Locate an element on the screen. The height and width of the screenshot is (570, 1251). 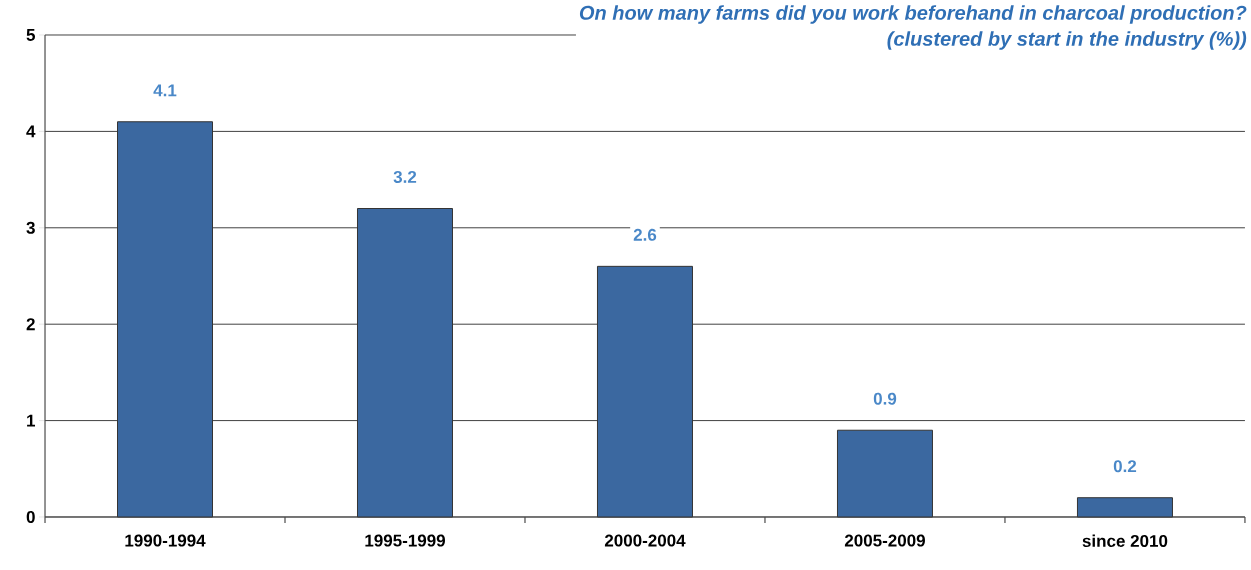
data-label: 0.9 is located at coordinates (885, 398).